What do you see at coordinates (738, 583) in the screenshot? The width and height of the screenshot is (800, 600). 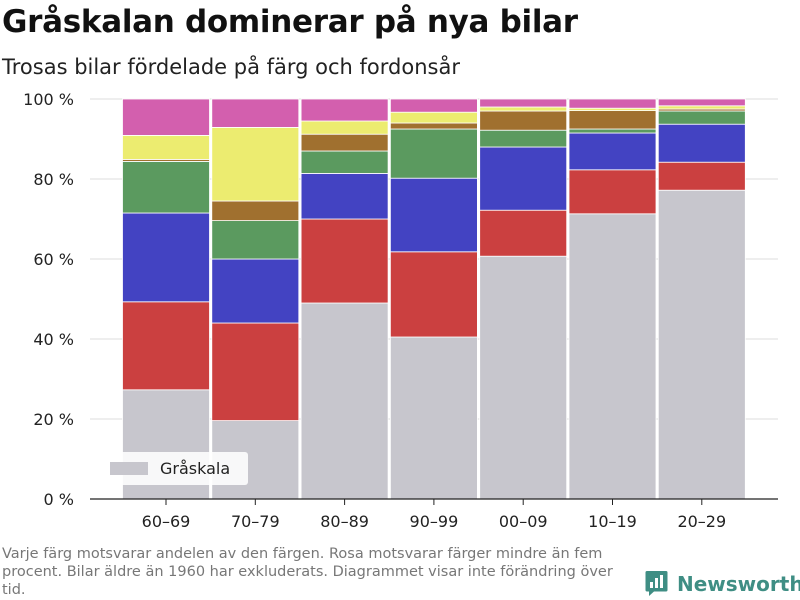 I see `brand-name: Newsworthy` at bounding box center [738, 583].